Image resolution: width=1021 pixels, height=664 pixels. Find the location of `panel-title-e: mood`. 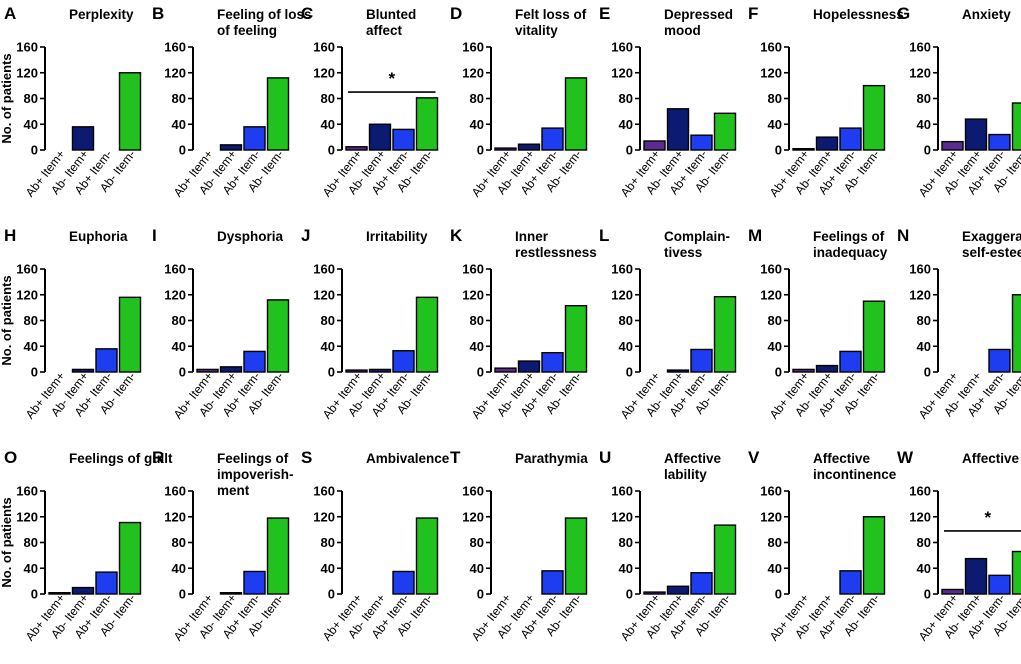

panel-title-e: mood is located at coordinates (682, 30).